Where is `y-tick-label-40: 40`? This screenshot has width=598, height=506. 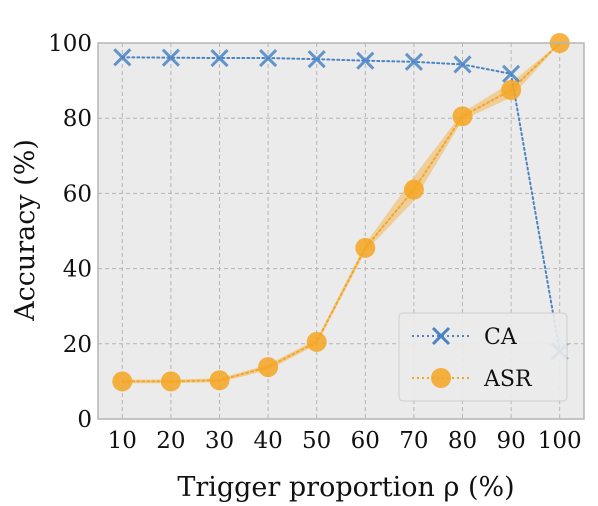
y-tick-label-40: 40 is located at coordinates (77, 270).